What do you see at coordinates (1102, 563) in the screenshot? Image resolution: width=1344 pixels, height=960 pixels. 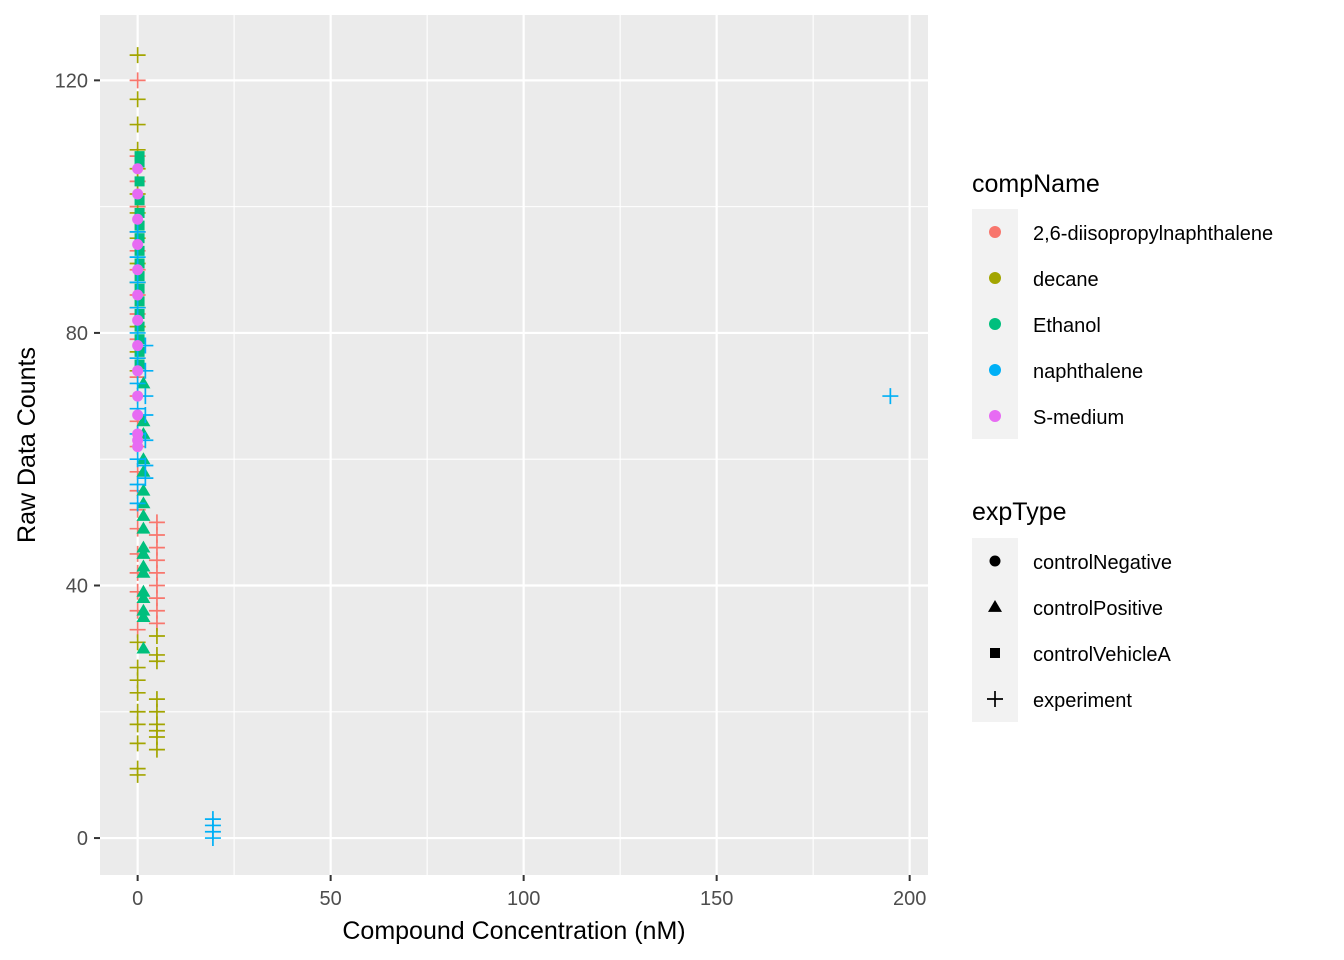 I see `legend-label: controlNegative` at bounding box center [1102, 563].